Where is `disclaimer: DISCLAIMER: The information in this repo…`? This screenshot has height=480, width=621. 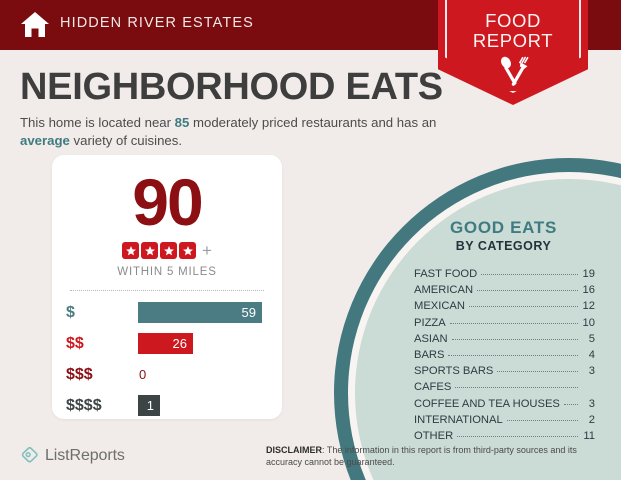
disclaimer: DISCLAIMER: The information in this repo… is located at coordinates (434, 456).